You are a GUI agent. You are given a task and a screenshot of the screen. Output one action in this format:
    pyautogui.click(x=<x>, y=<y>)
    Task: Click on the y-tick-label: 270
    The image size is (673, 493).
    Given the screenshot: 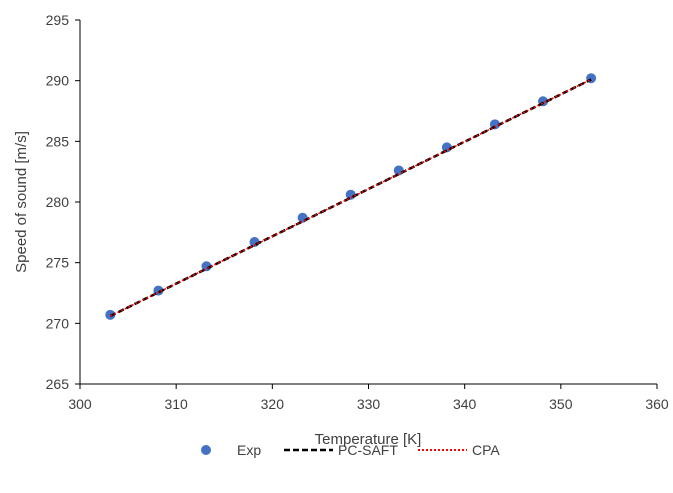 What is the action you would take?
    pyautogui.click(x=58, y=323)
    